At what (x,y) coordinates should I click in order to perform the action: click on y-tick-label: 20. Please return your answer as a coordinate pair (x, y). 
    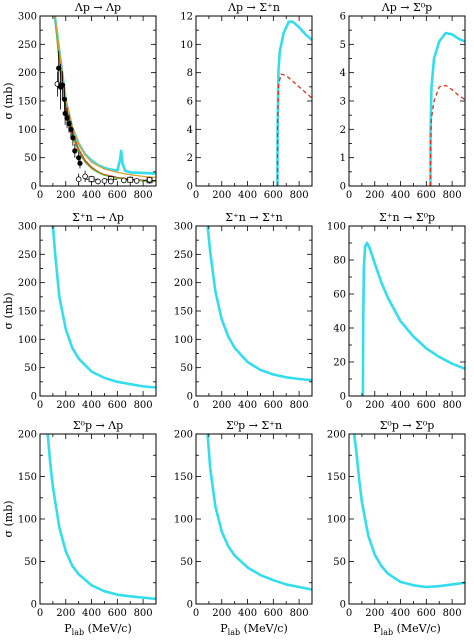
    Looking at the image, I should click on (339, 363).